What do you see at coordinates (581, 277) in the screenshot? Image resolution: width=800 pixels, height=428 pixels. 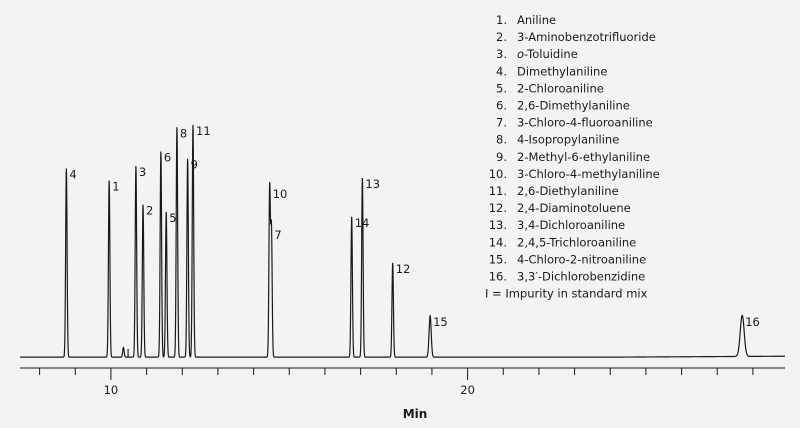 I see `legend-item: 3,3′-Dichlorobenzidine` at bounding box center [581, 277].